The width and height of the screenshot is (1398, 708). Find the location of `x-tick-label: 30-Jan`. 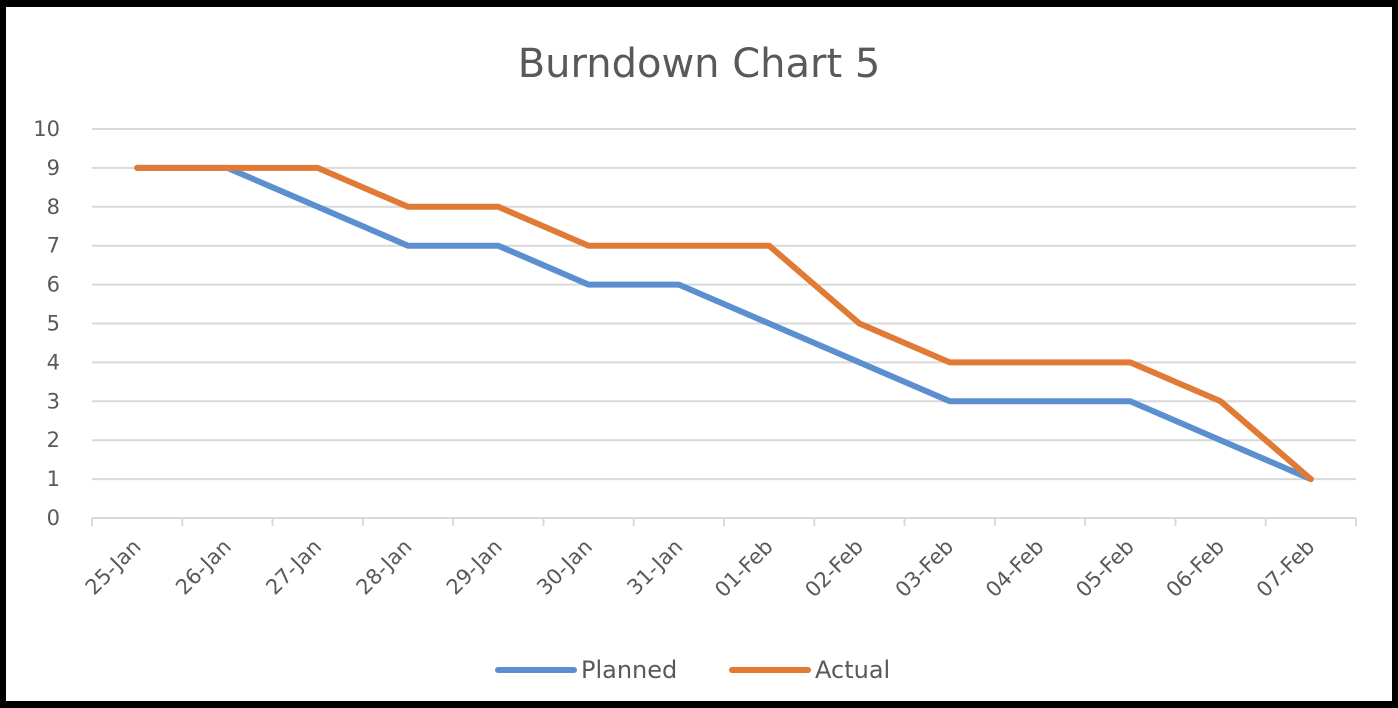

x-tick-label: 30-Jan is located at coordinates (564, 567).